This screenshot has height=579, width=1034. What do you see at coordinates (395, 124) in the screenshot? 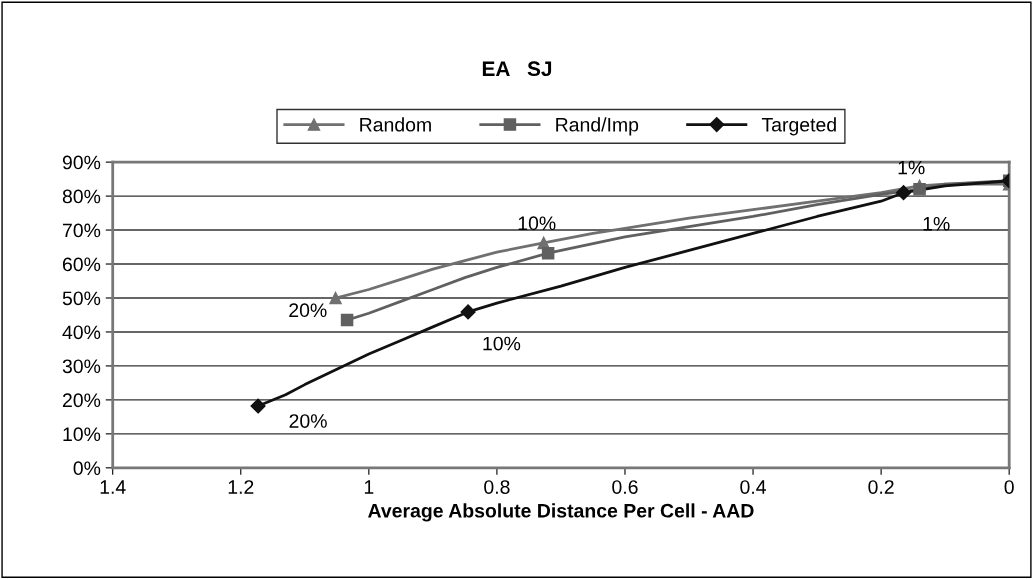
I see `legend-label: Random` at bounding box center [395, 124].